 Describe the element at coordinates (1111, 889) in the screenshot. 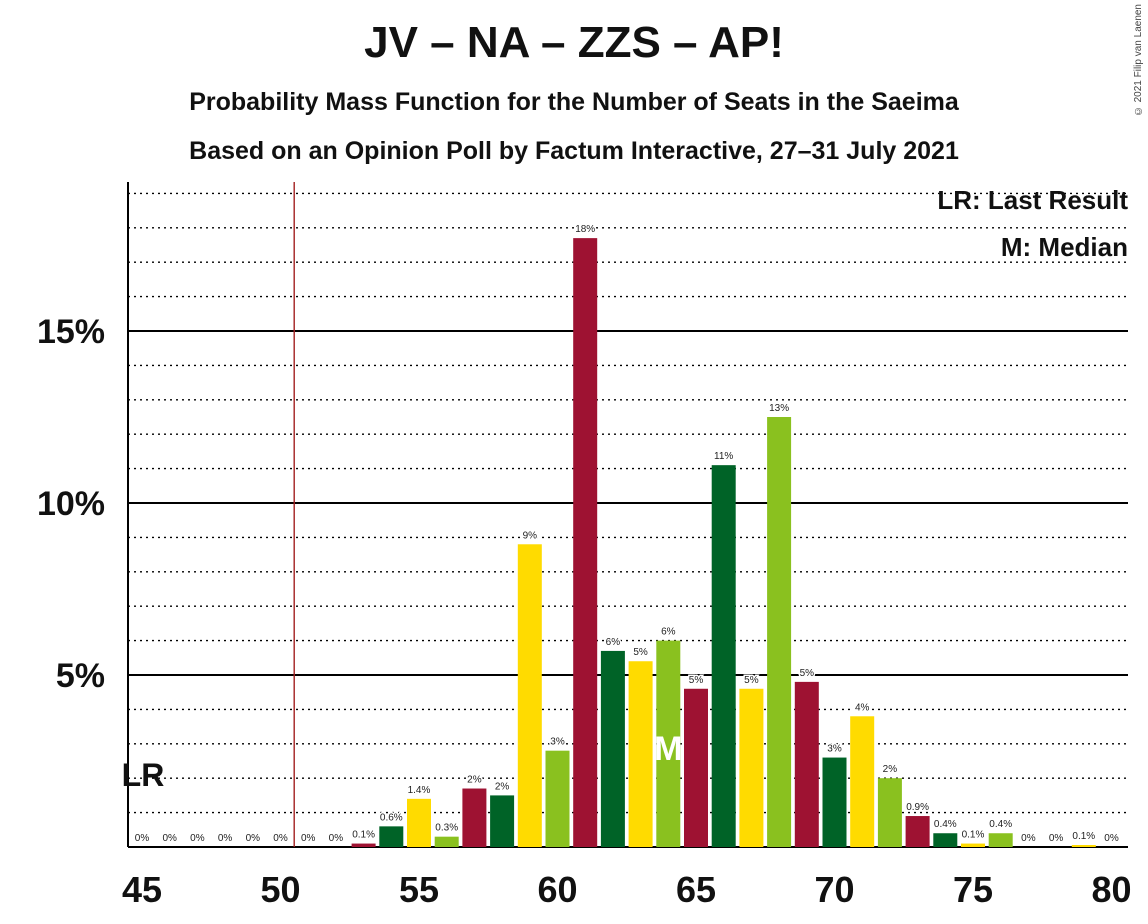

I see `x-tick-label: 80` at that location.